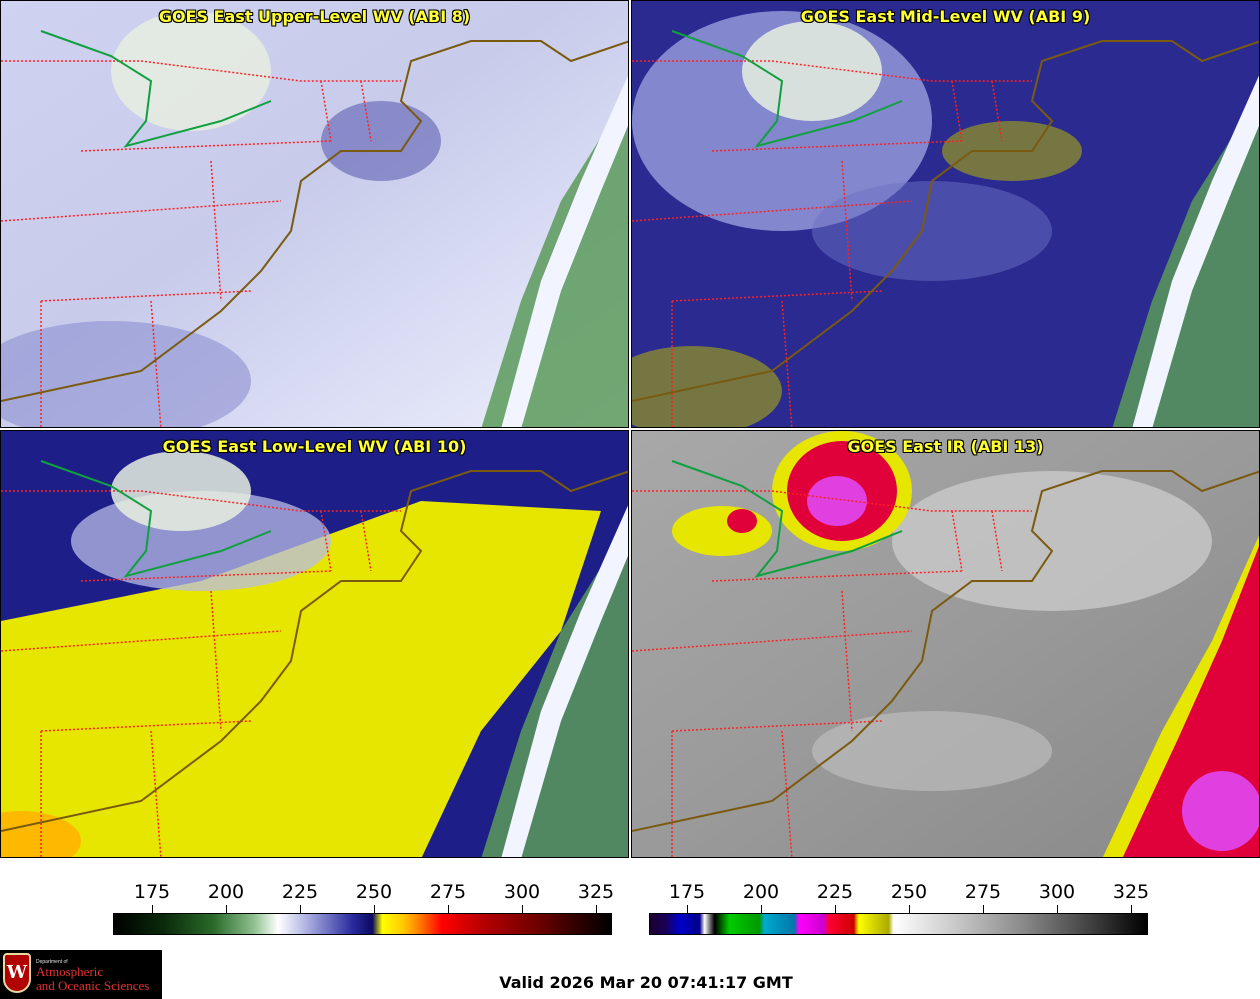  Describe the element at coordinates (1131, 892) in the screenshot. I see `ir-tick-label: 325` at that location.